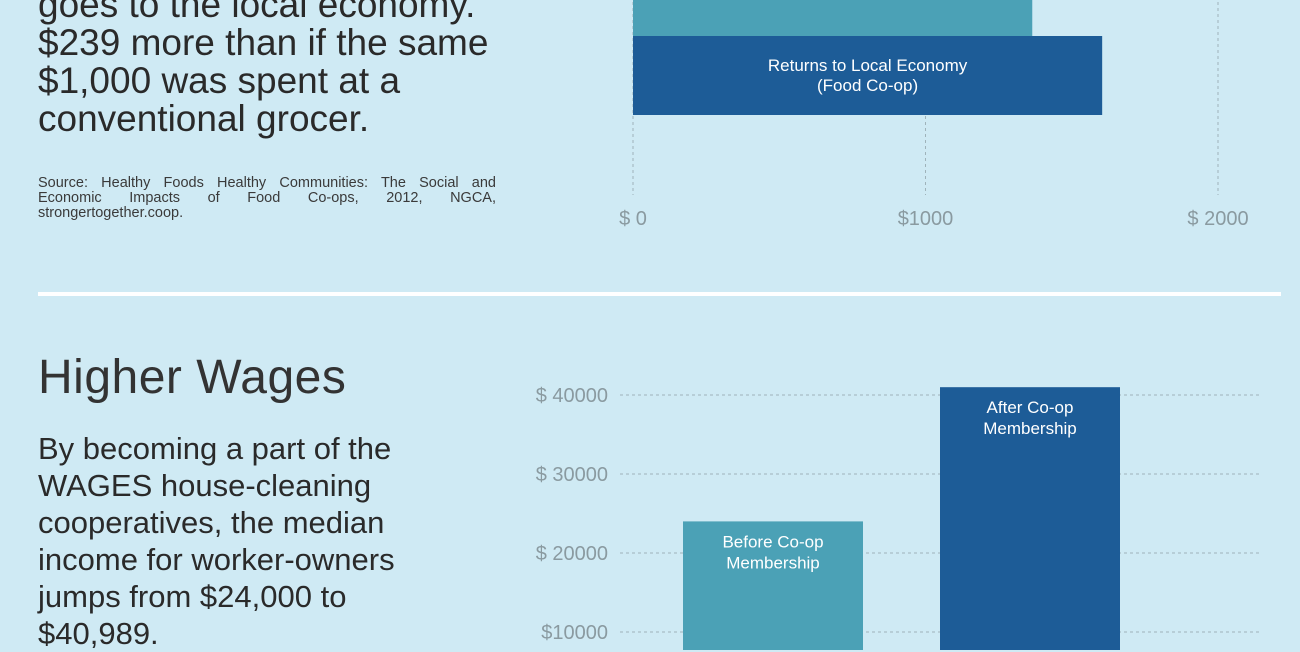 The height and width of the screenshot is (652, 1300). I want to click on bar-label: After Co-op Membership, so click(1030, 418).